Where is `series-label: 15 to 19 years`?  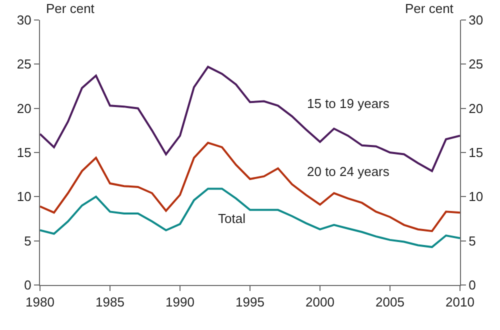
series-label: 15 to 19 years is located at coordinates (348, 103).